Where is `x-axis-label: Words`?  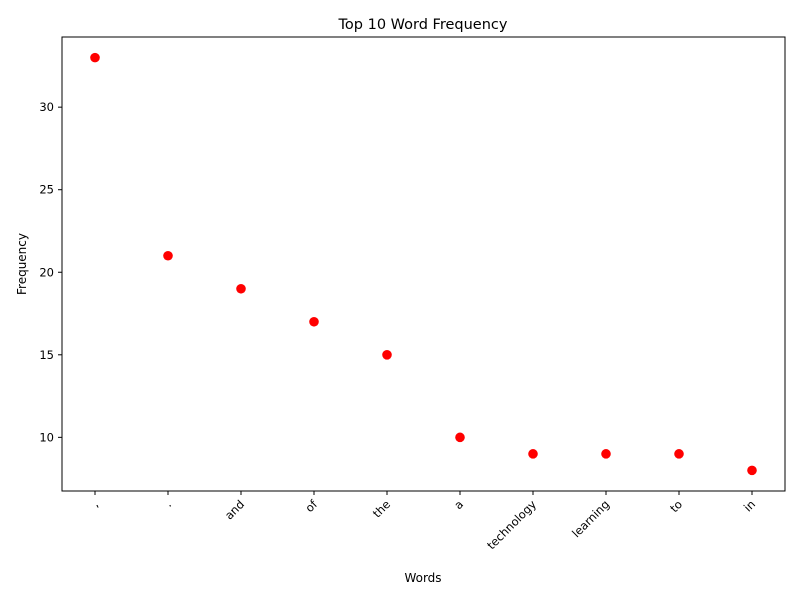
x-axis-label: Words is located at coordinates (422, 578).